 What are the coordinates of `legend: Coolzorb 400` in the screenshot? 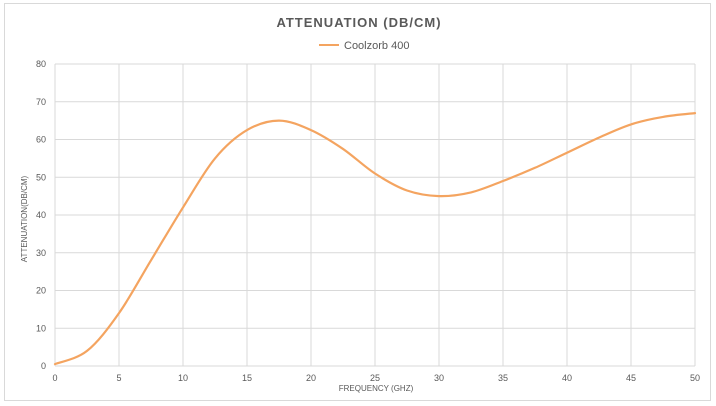 It's located at (364, 46).